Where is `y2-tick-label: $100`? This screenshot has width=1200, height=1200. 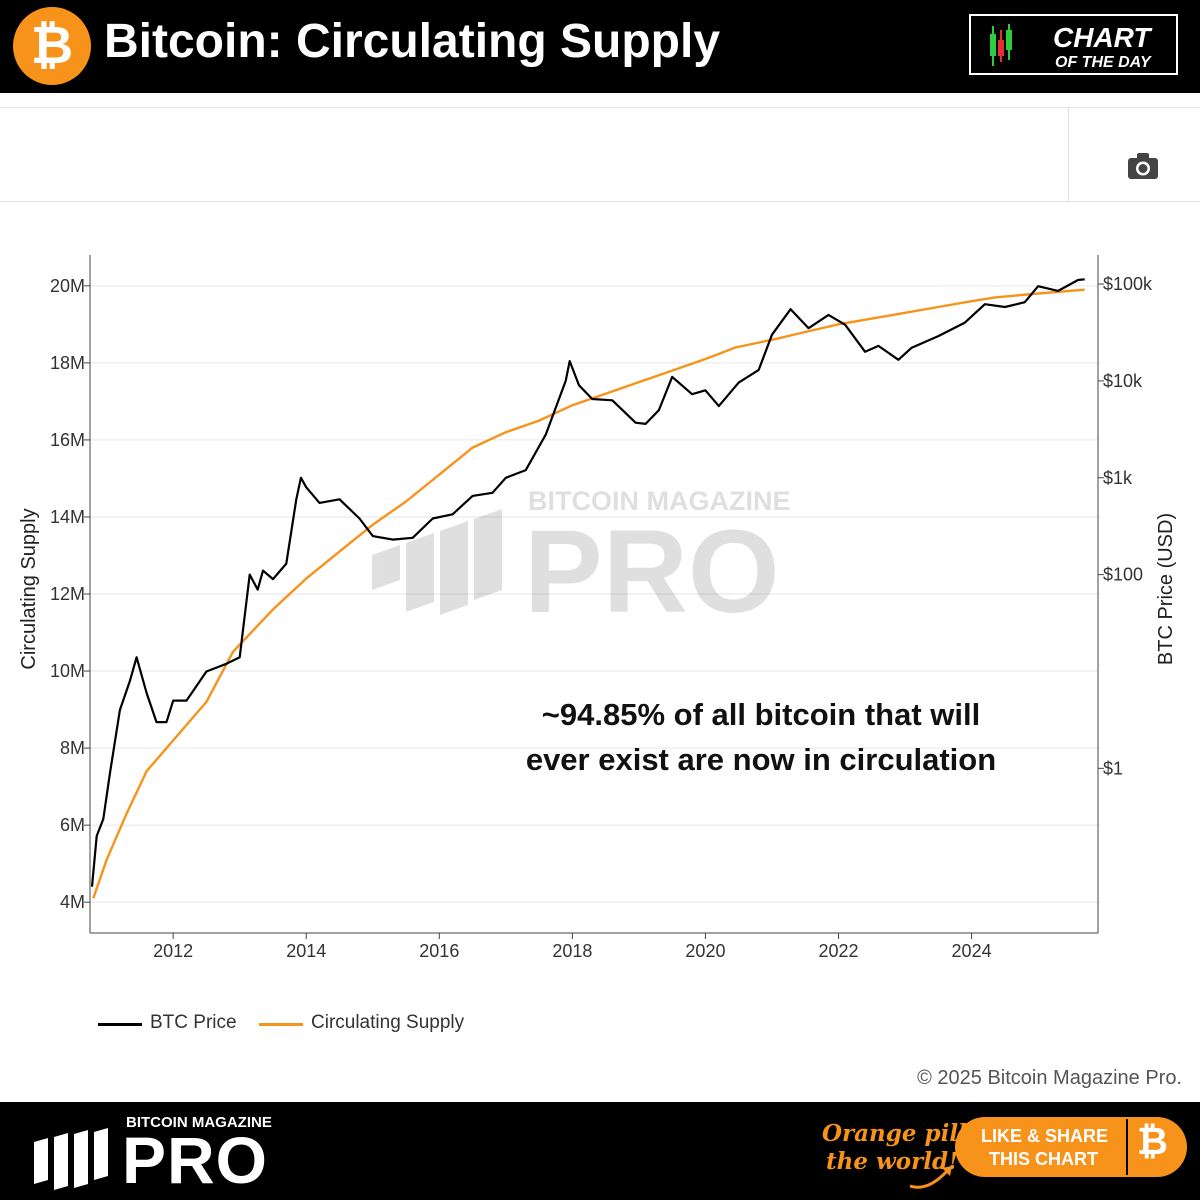
y2-tick-label: $100 is located at coordinates (1123, 575).